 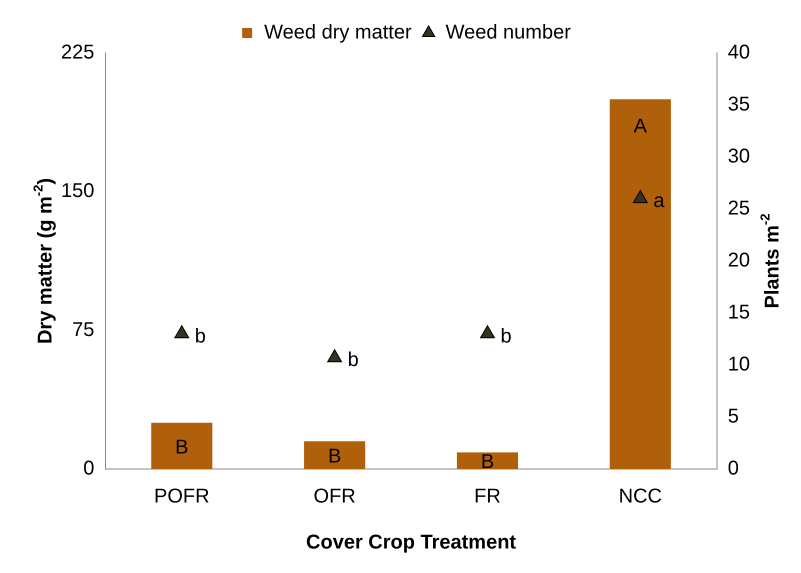 I want to click on x-axis-title: Cover Crop Treatment, so click(x=411, y=543).